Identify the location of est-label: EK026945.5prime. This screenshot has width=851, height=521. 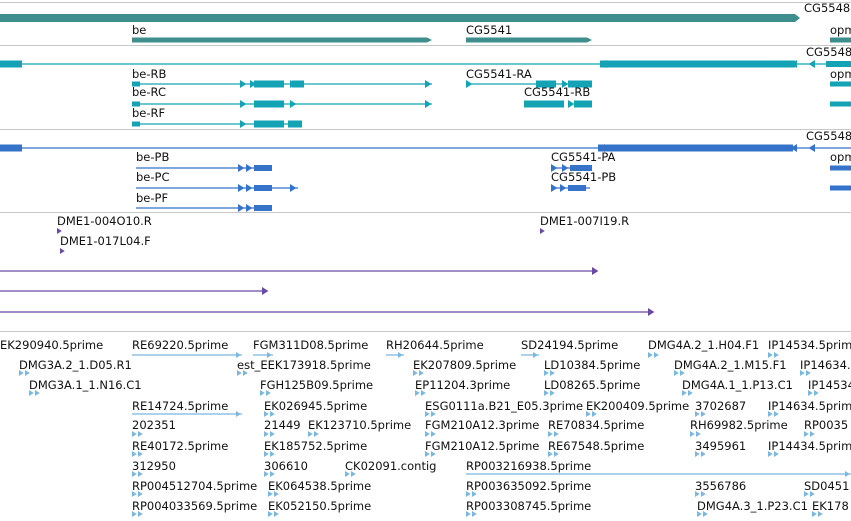
(316, 406).